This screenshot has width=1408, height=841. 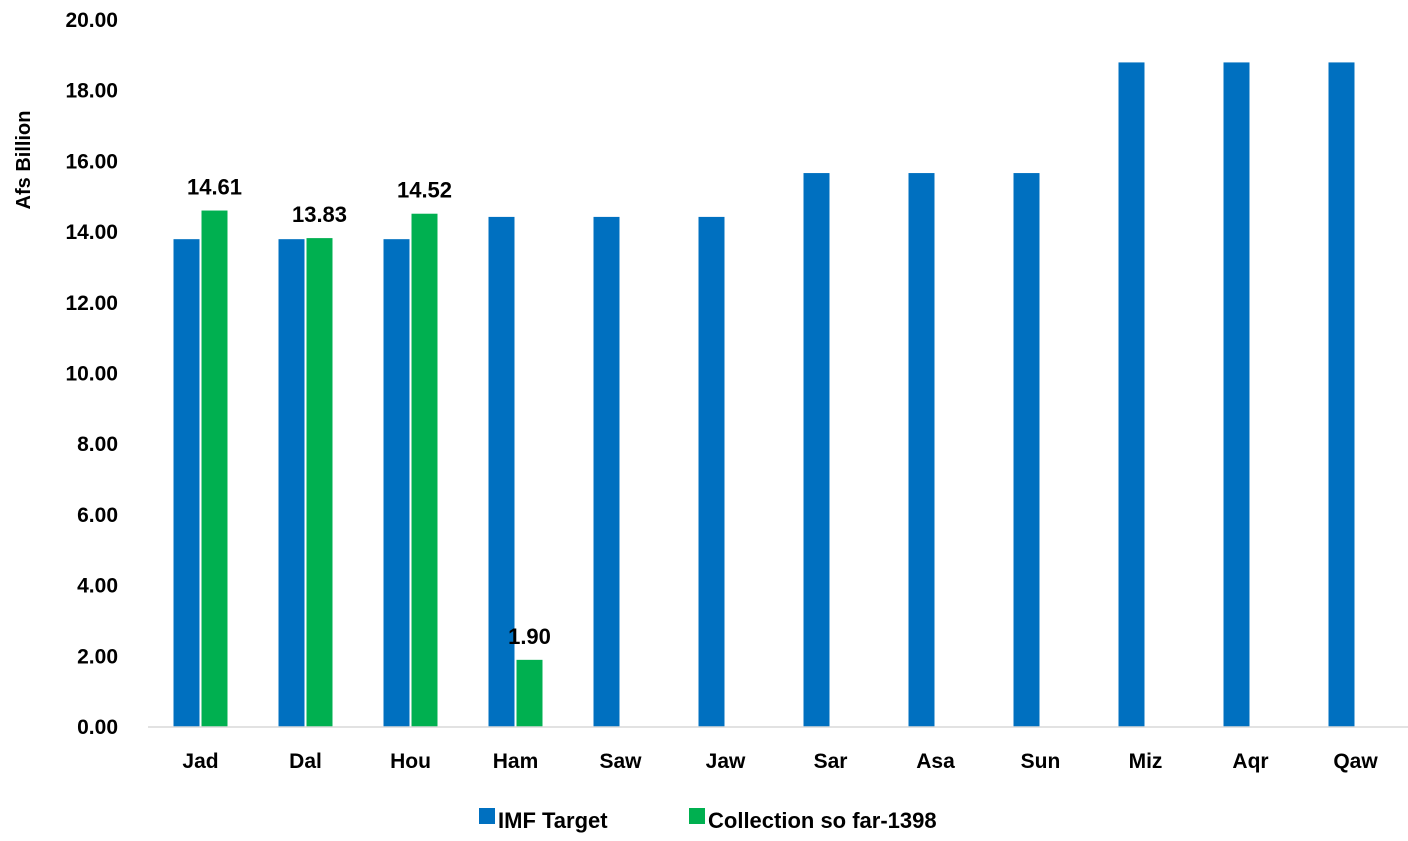 I want to click on x-tick-label: Miz, so click(x=1146, y=761).